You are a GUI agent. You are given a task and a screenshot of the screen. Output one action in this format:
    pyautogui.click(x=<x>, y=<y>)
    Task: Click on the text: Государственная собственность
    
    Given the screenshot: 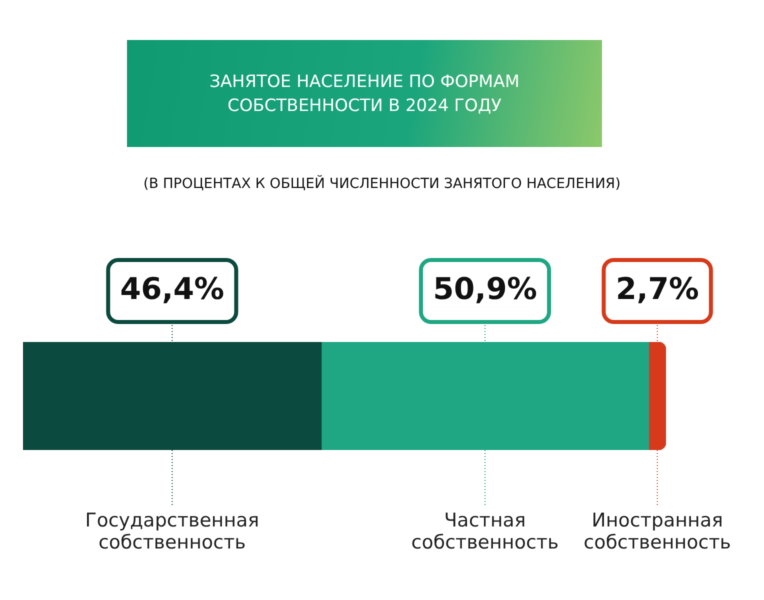 What is the action you would take?
    pyautogui.click(x=172, y=531)
    